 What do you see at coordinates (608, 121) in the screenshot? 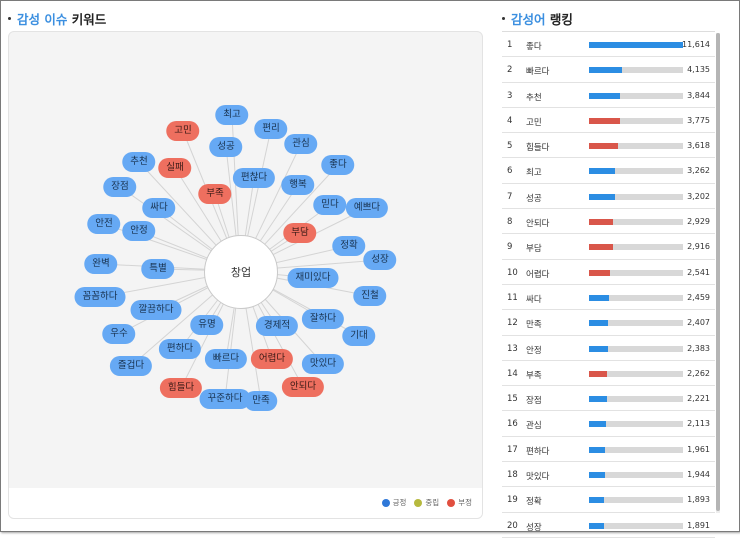
I see `ranking-row: 4 고민 3,775` at bounding box center [608, 121].